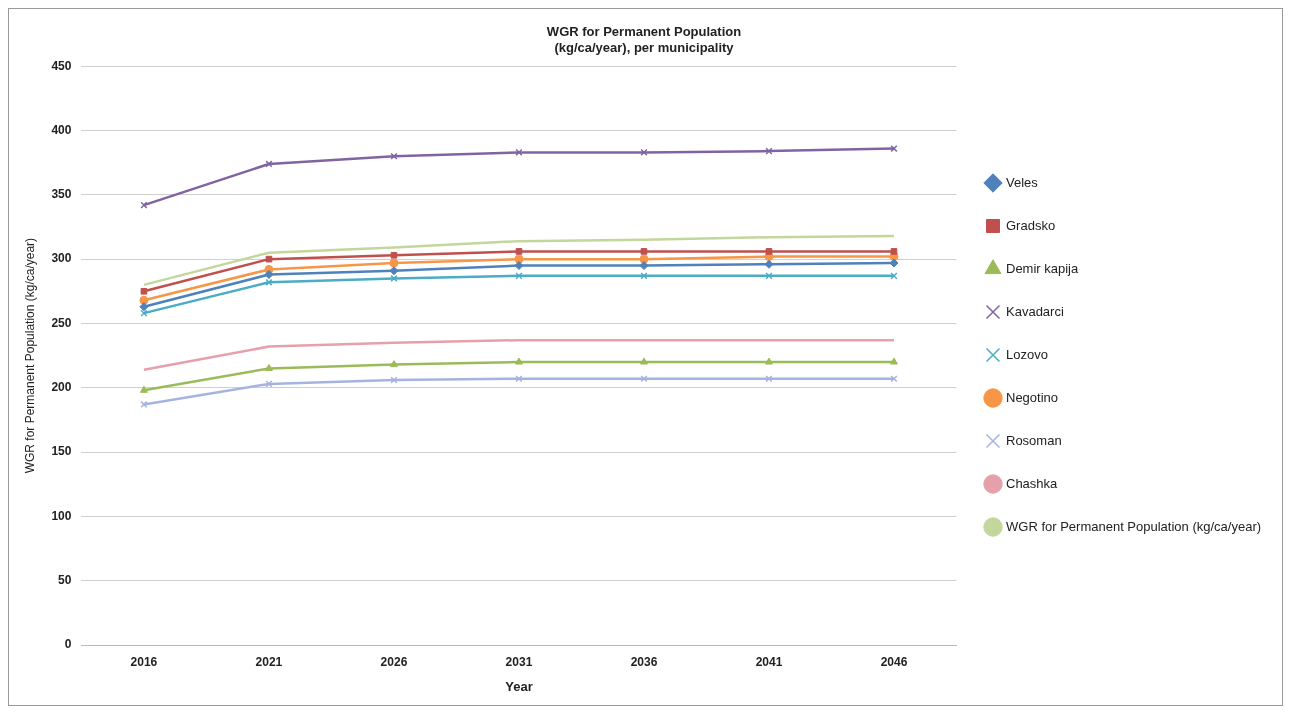  Describe the element at coordinates (61, 65) in the screenshot. I see `y-tick-label: 450` at that location.